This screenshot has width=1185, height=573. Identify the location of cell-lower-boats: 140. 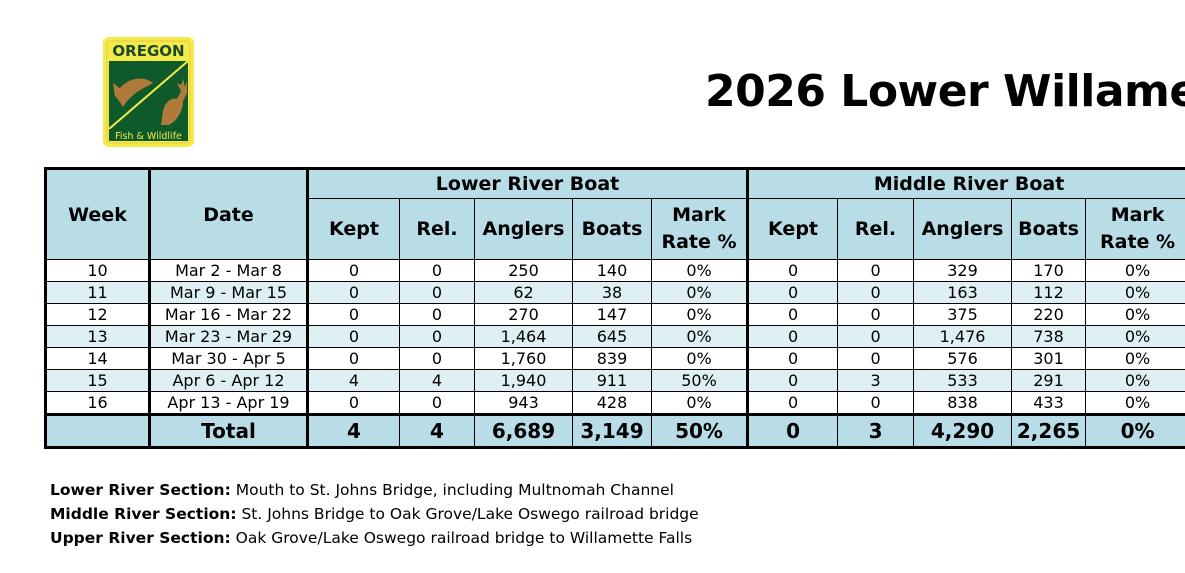
(612, 270).